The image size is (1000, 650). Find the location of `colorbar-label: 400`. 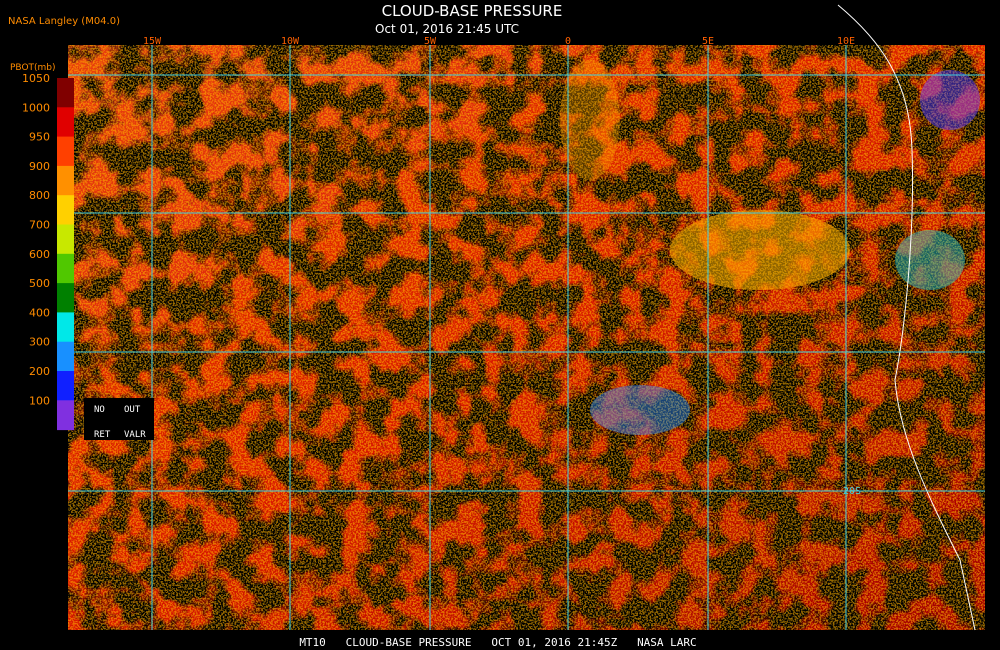

colorbar-label: 400 is located at coordinates (39, 312).